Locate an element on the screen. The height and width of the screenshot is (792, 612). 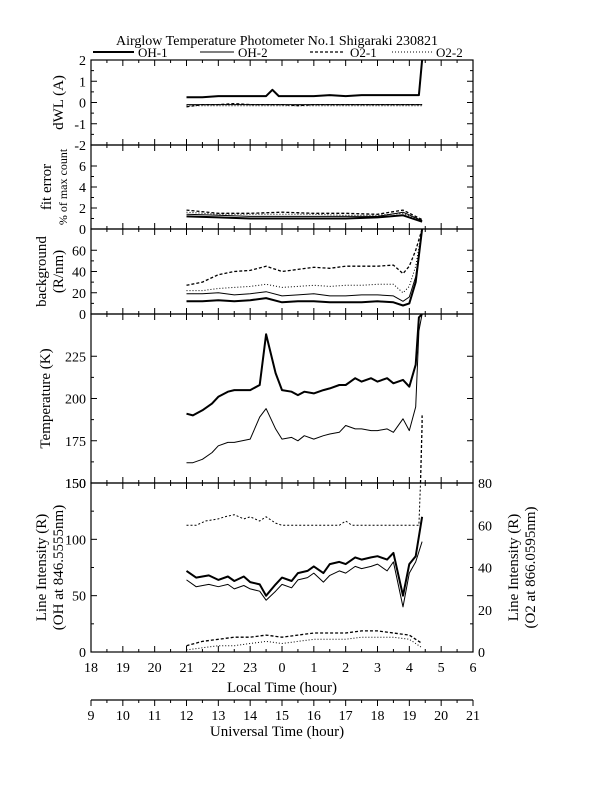
panel-fit-error: 6 4 2 0 fit error% of max count is located at coordinates (256, 191).